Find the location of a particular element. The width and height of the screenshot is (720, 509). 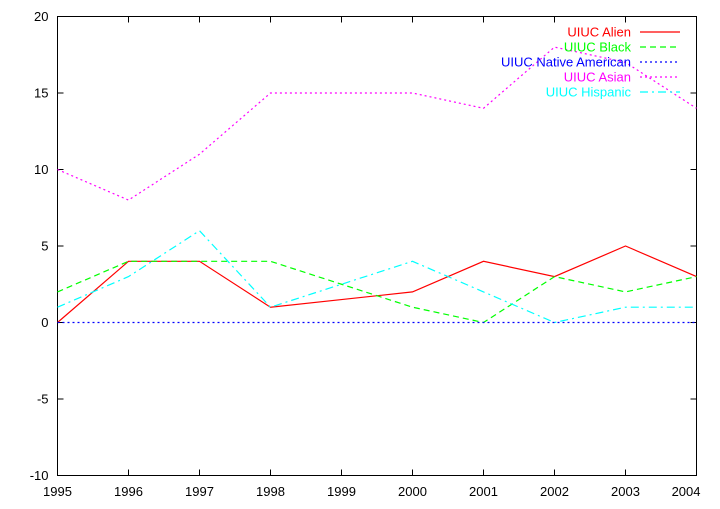

series-line-uiuc-black is located at coordinates (377, 292).